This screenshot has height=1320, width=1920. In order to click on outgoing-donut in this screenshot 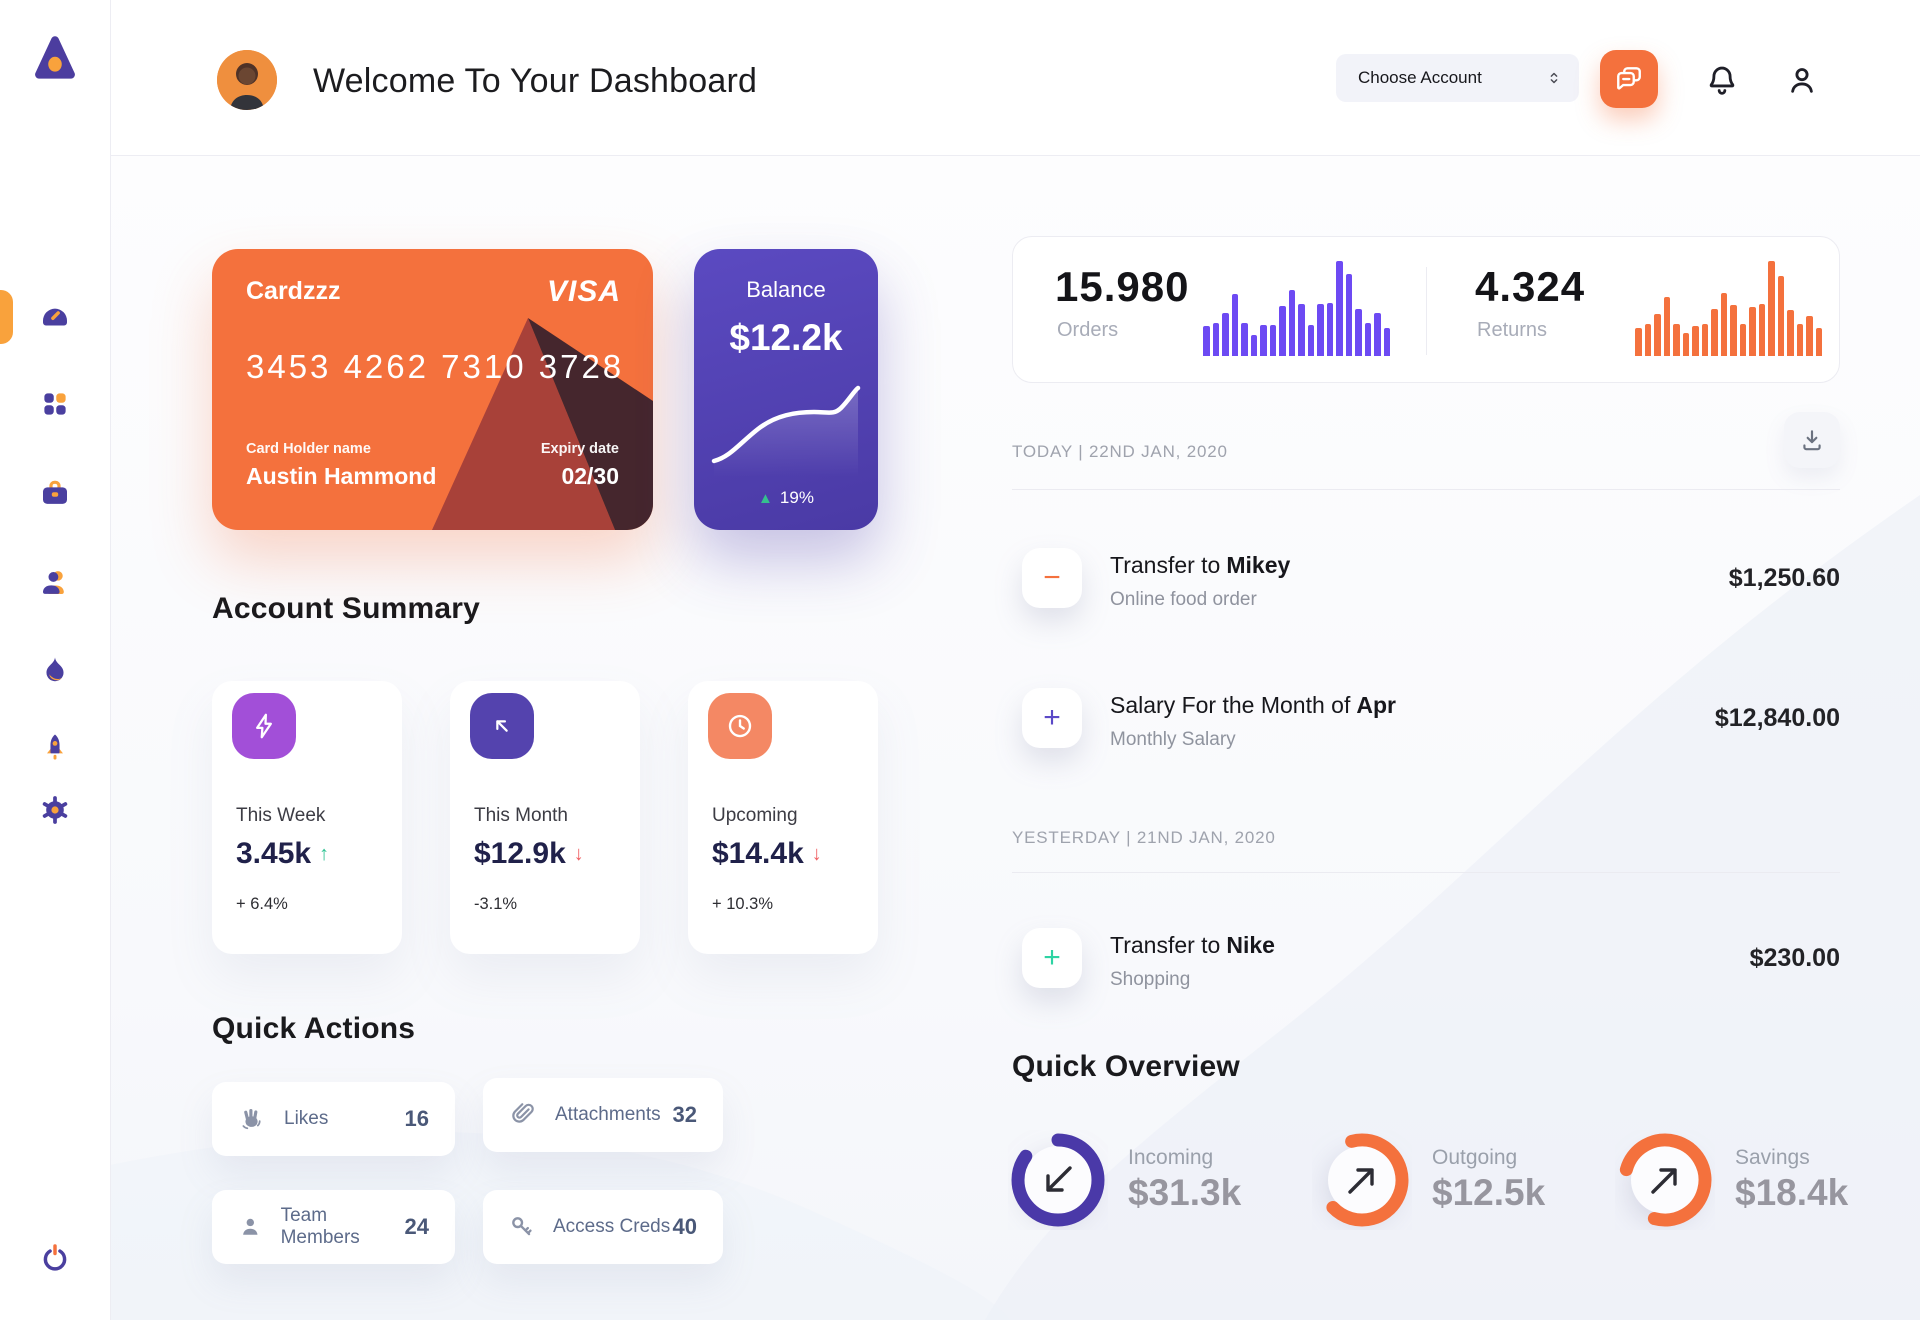, I will do `click(1362, 1180)`.